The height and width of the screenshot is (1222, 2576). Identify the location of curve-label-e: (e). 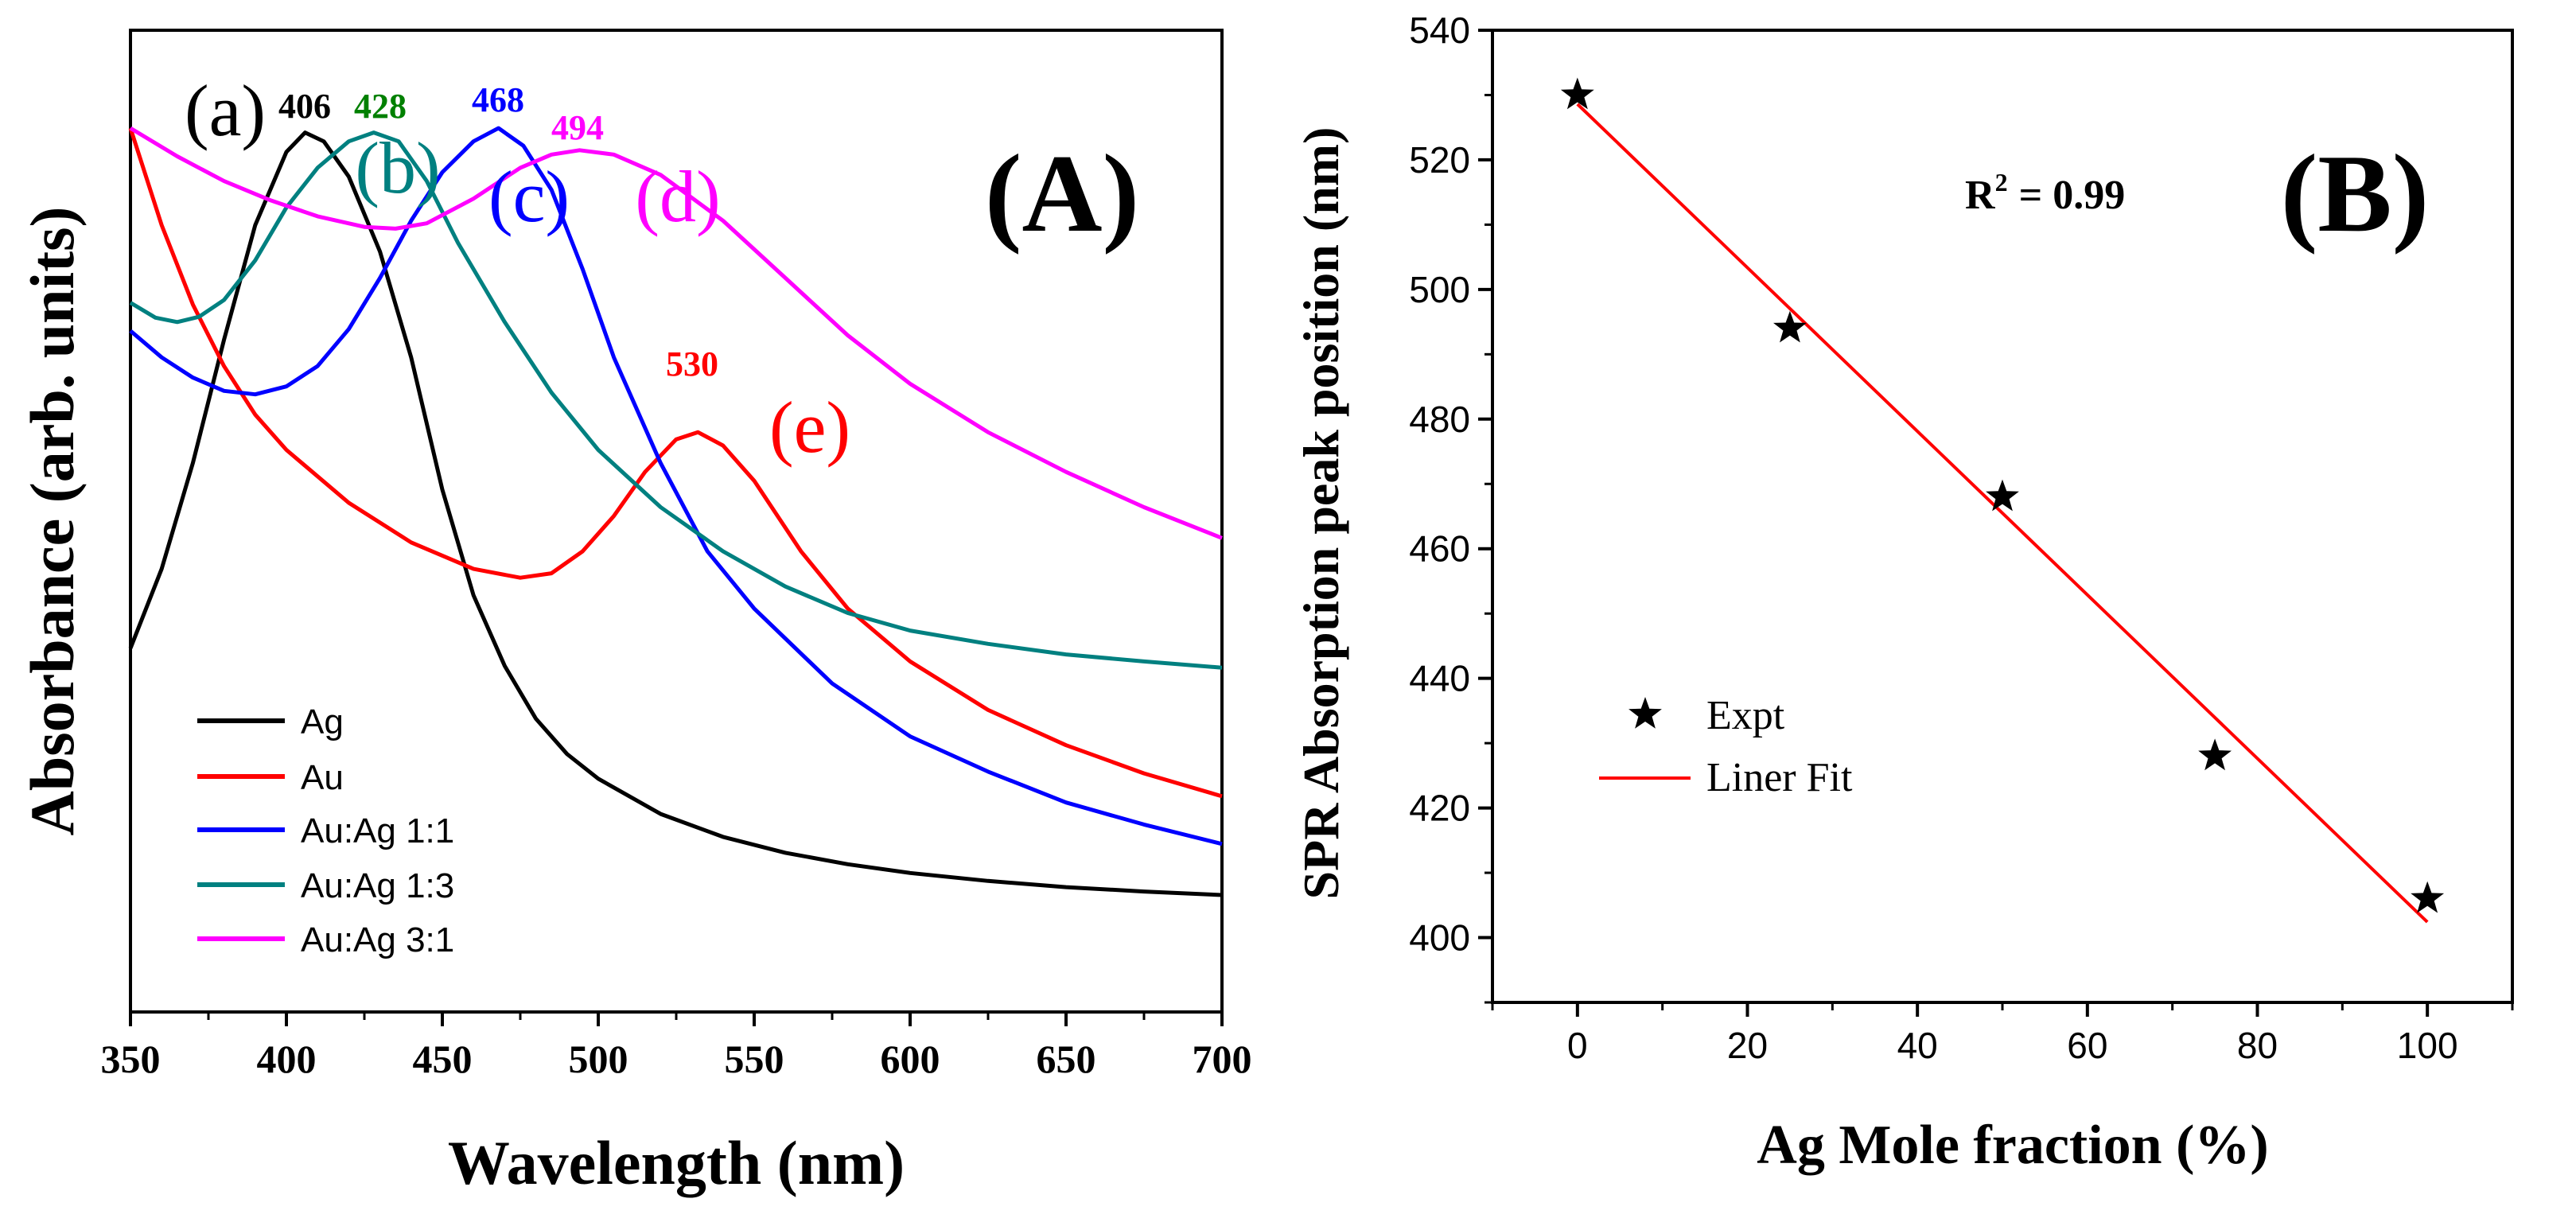
(810, 427).